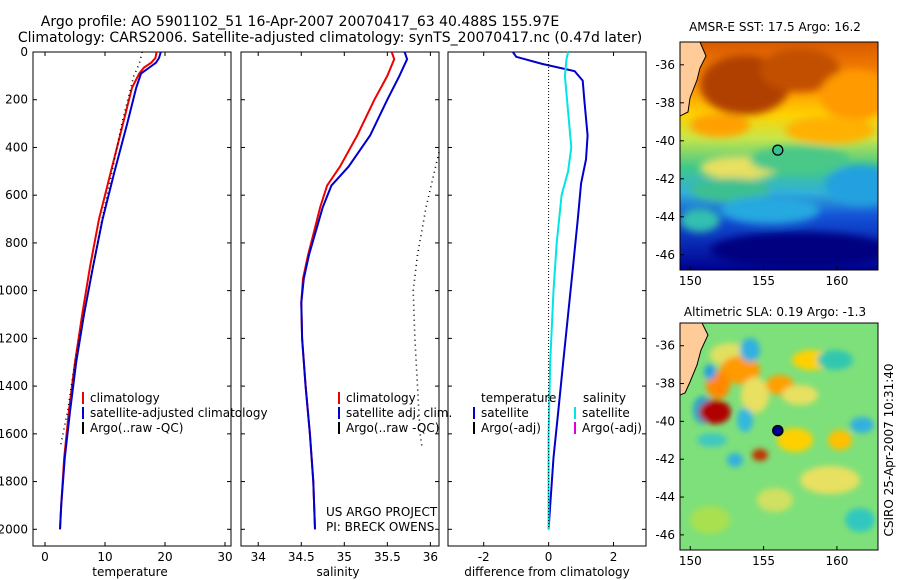  I want to click on difference-series, so click(550, 290).